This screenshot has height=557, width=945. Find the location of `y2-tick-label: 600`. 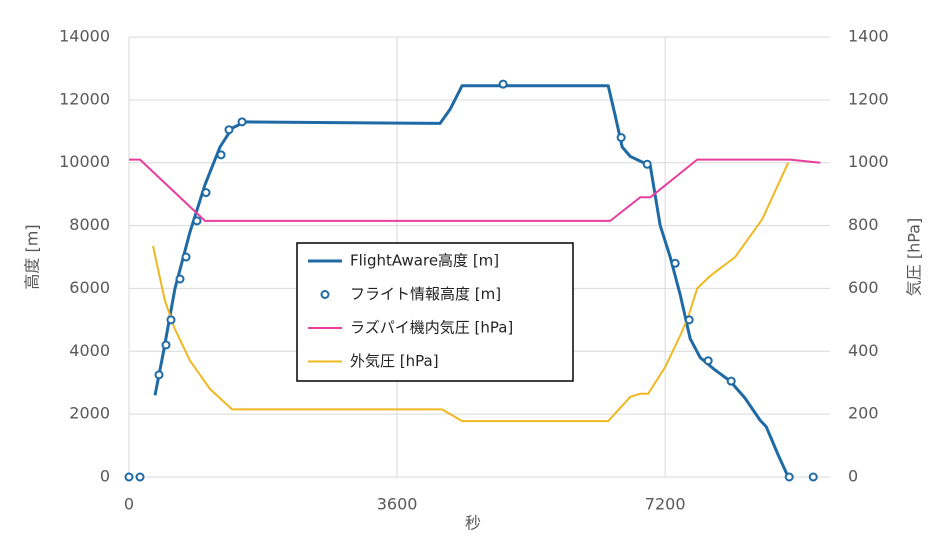

y2-tick-label: 600 is located at coordinates (863, 287).